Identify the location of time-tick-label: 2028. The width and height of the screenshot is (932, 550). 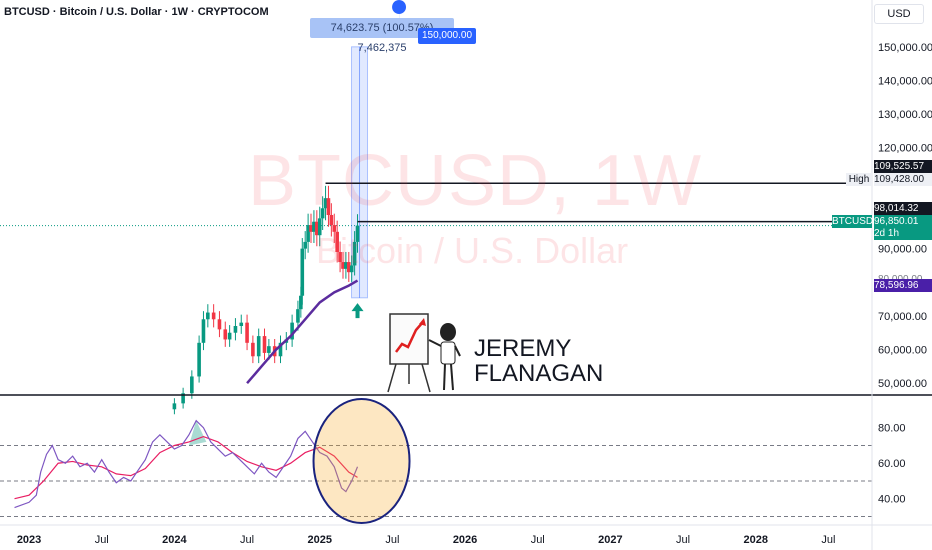
(755, 540).